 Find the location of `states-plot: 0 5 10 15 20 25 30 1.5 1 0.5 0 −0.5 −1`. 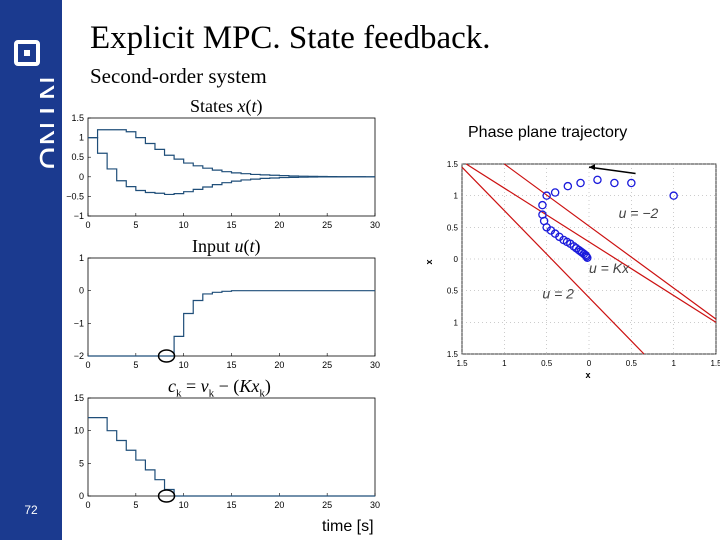

states-plot: 0 5 10 15 20 25 30 1.5 1 0.5 0 −0.5 −1 is located at coordinates (223, 171).